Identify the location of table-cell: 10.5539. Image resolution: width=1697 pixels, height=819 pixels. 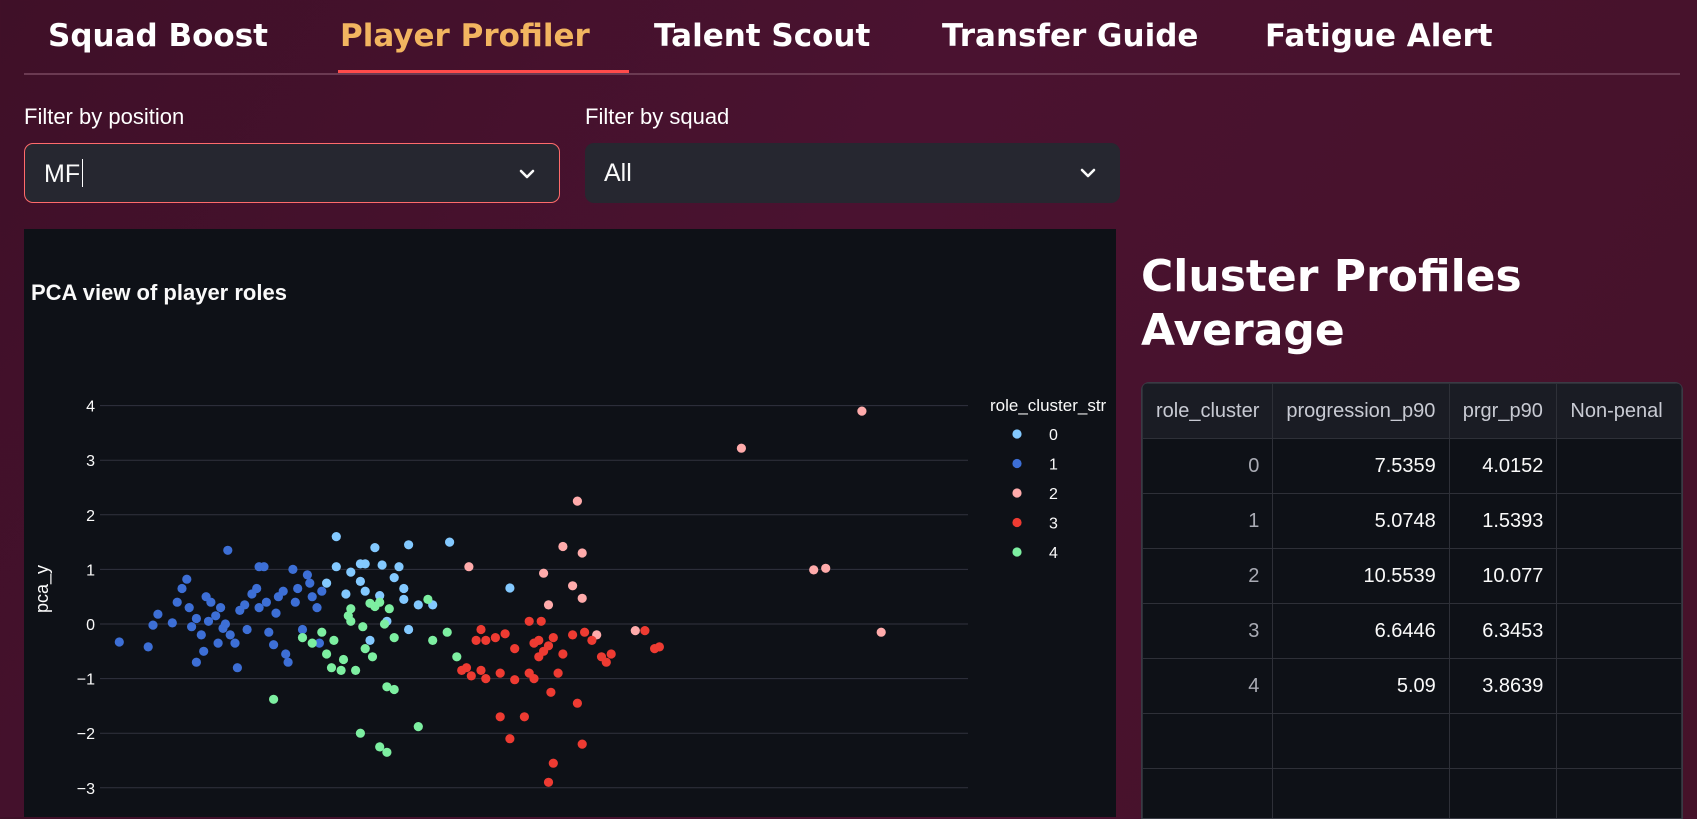
(1361, 576).